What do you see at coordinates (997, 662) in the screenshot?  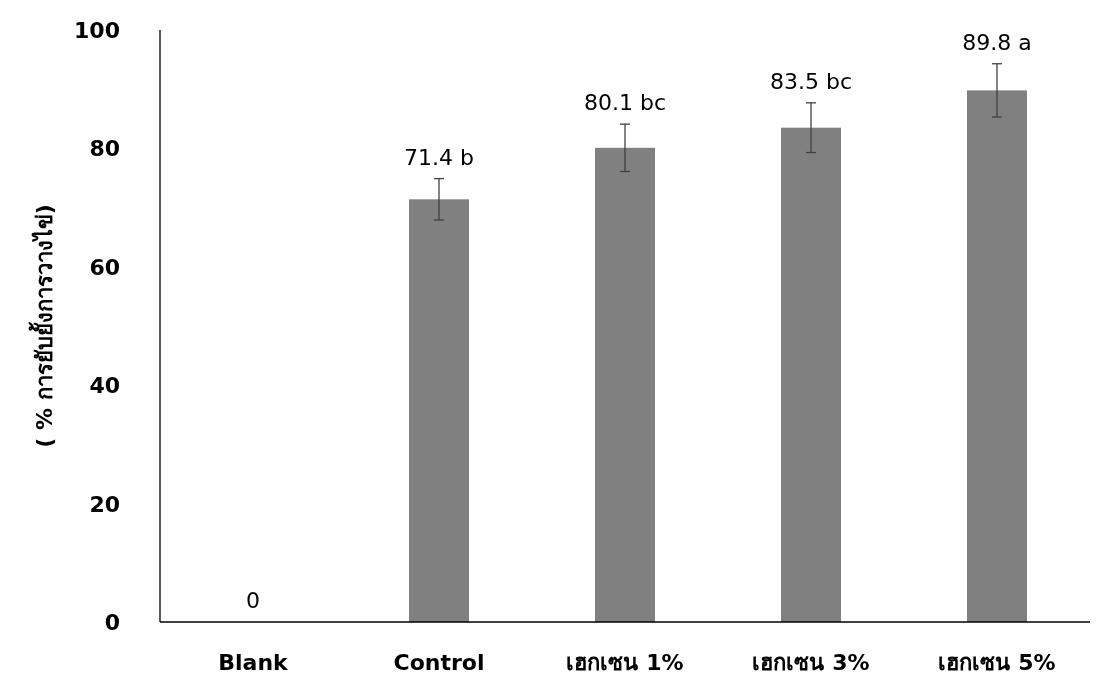 I see `x-tick-label: เฮกเซน 5%` at bounding box center [997, 662].